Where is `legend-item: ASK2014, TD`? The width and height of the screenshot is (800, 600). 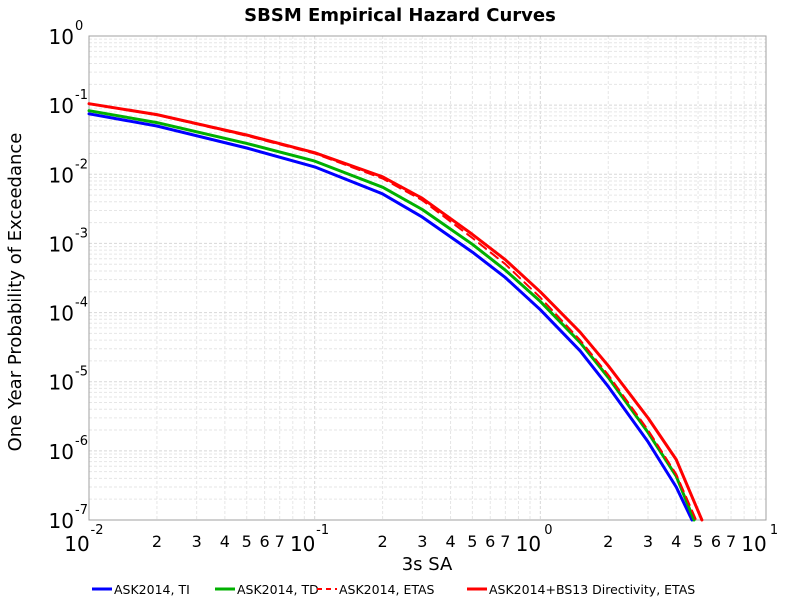
legend-item: ASK2014, TD is located at coordinates (267, 589).